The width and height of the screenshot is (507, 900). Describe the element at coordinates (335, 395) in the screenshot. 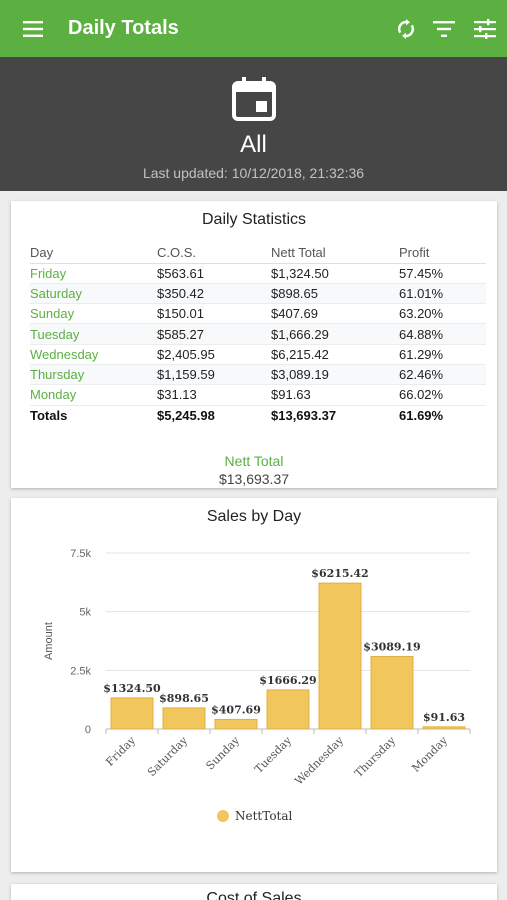

I see `row-nett: $91.63` at that location.